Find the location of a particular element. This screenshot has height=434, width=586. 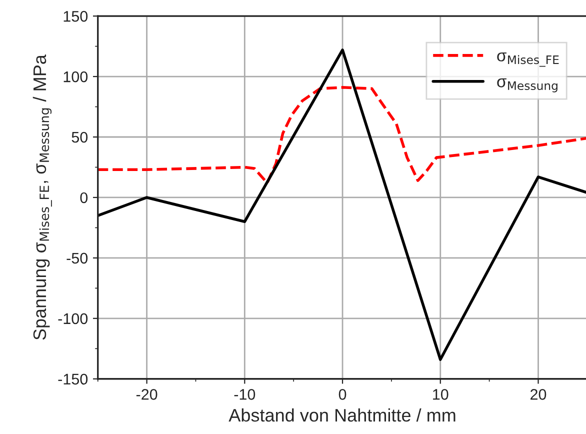

y-axis-title: Spannung σ$_{Mises_FE}$, σ$_{Messung}$ / MPa is located at coordinates (42, 197).